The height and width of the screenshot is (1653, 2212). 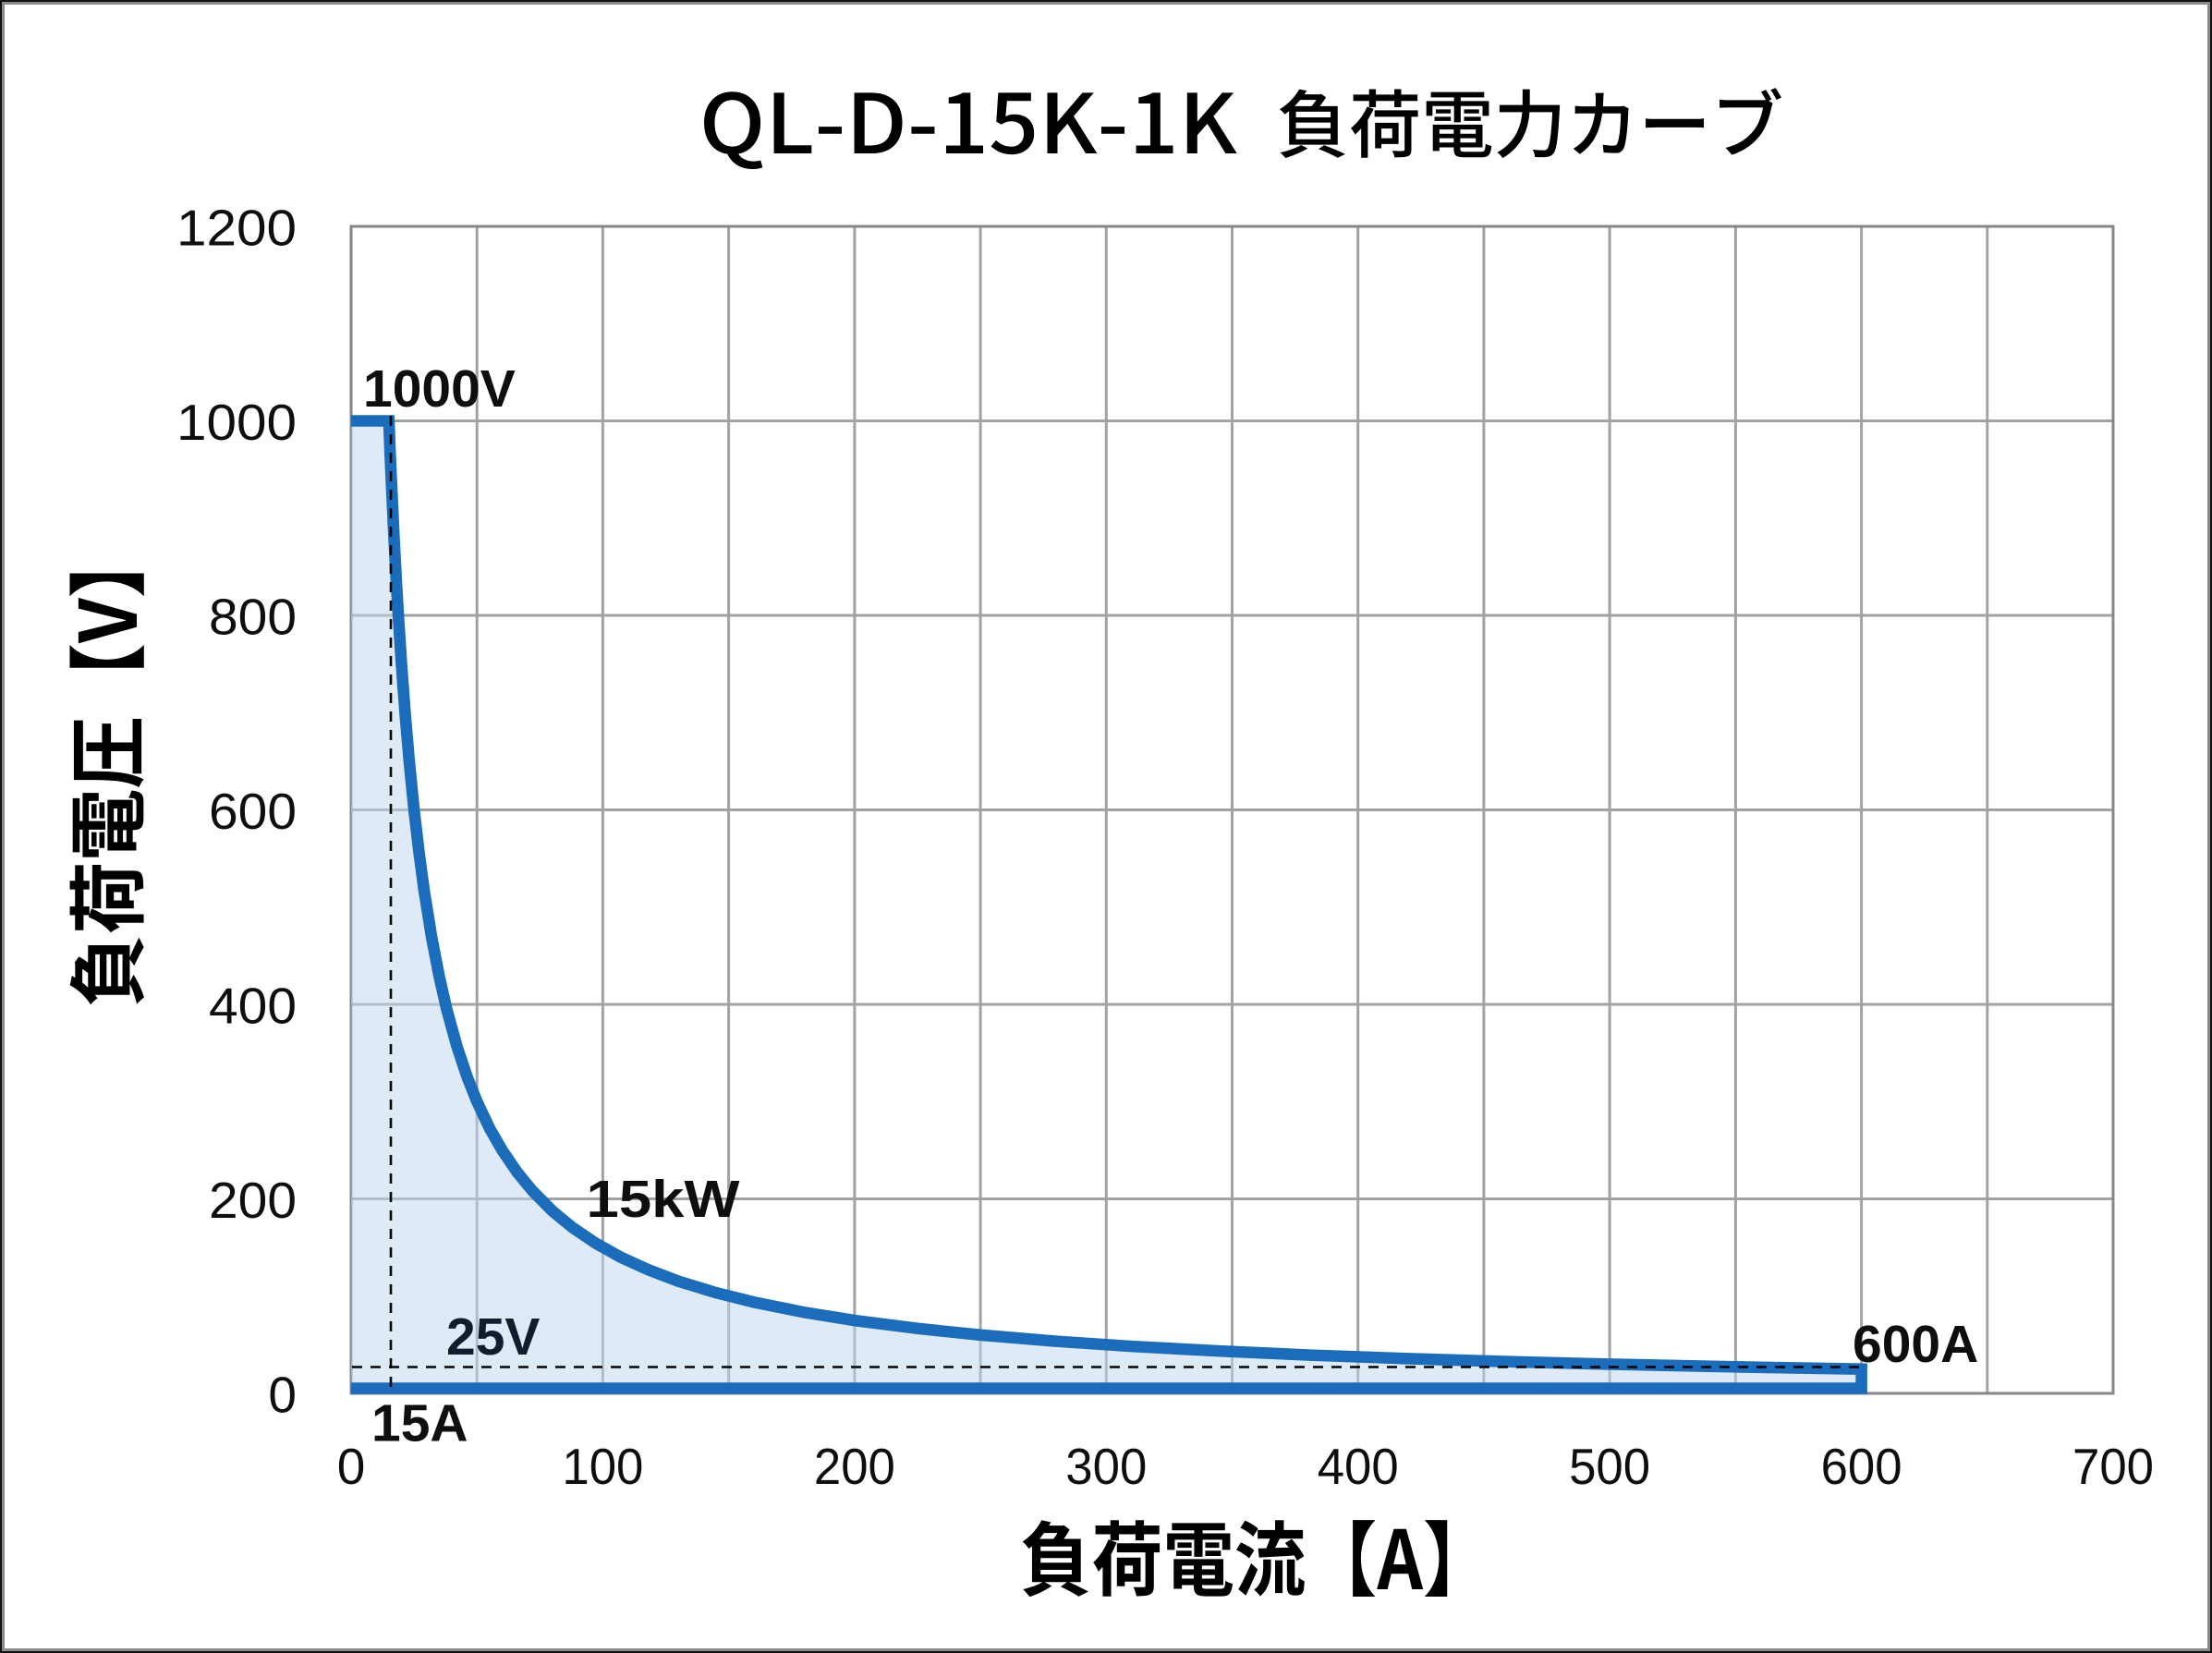 What do you see at coordinates (1915, 1344) in the screenshot?
I see `svg-text: 600A` at bounding box center [1915, 1344].